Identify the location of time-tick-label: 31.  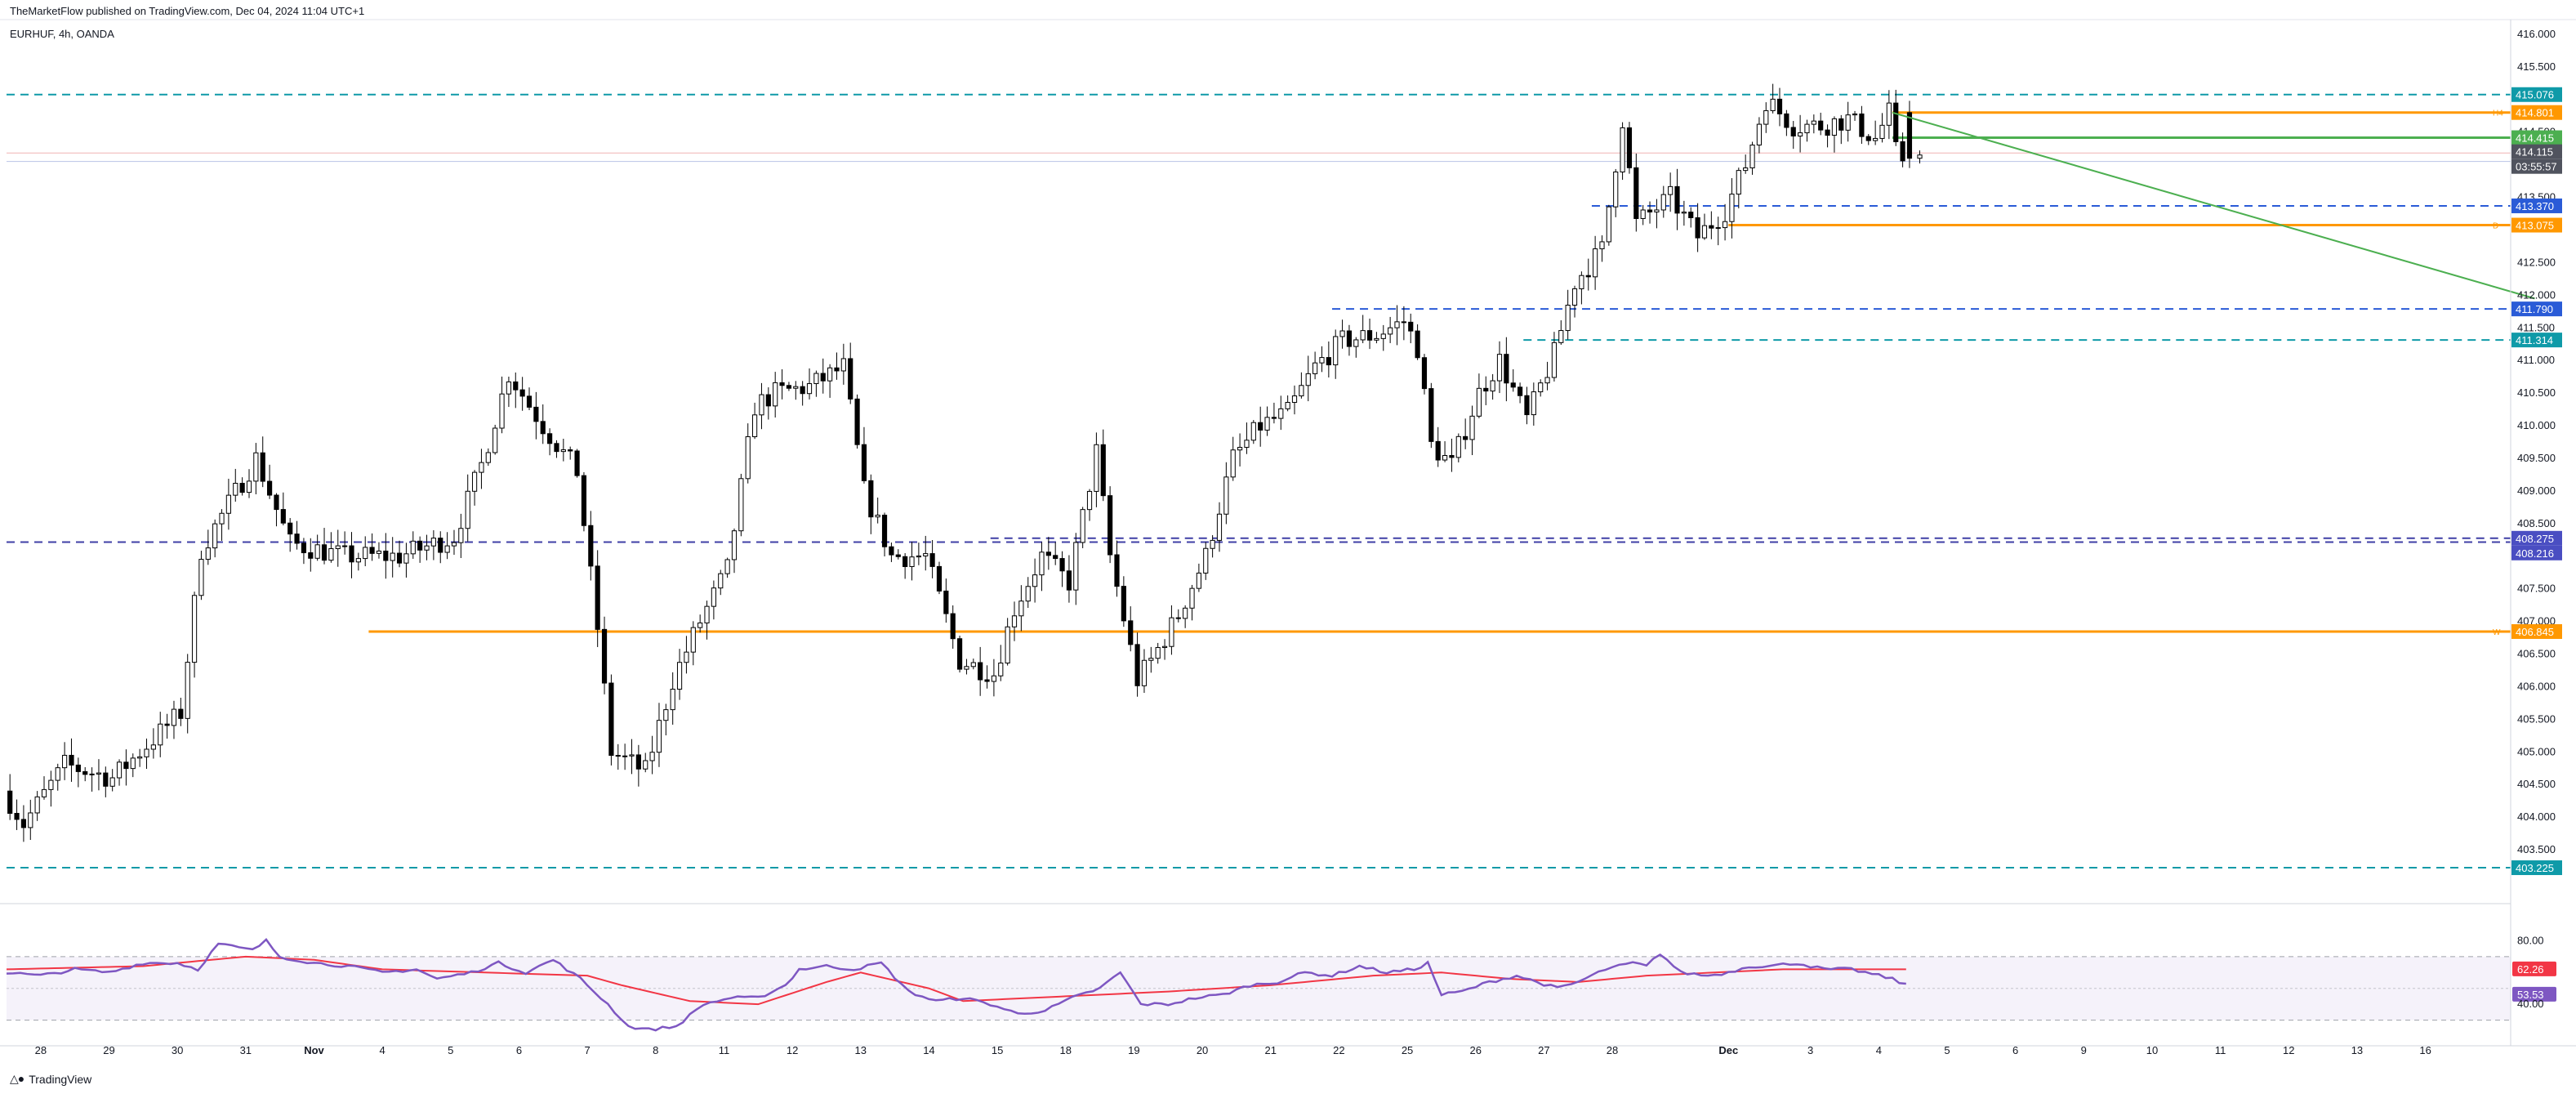
(246, 1050).